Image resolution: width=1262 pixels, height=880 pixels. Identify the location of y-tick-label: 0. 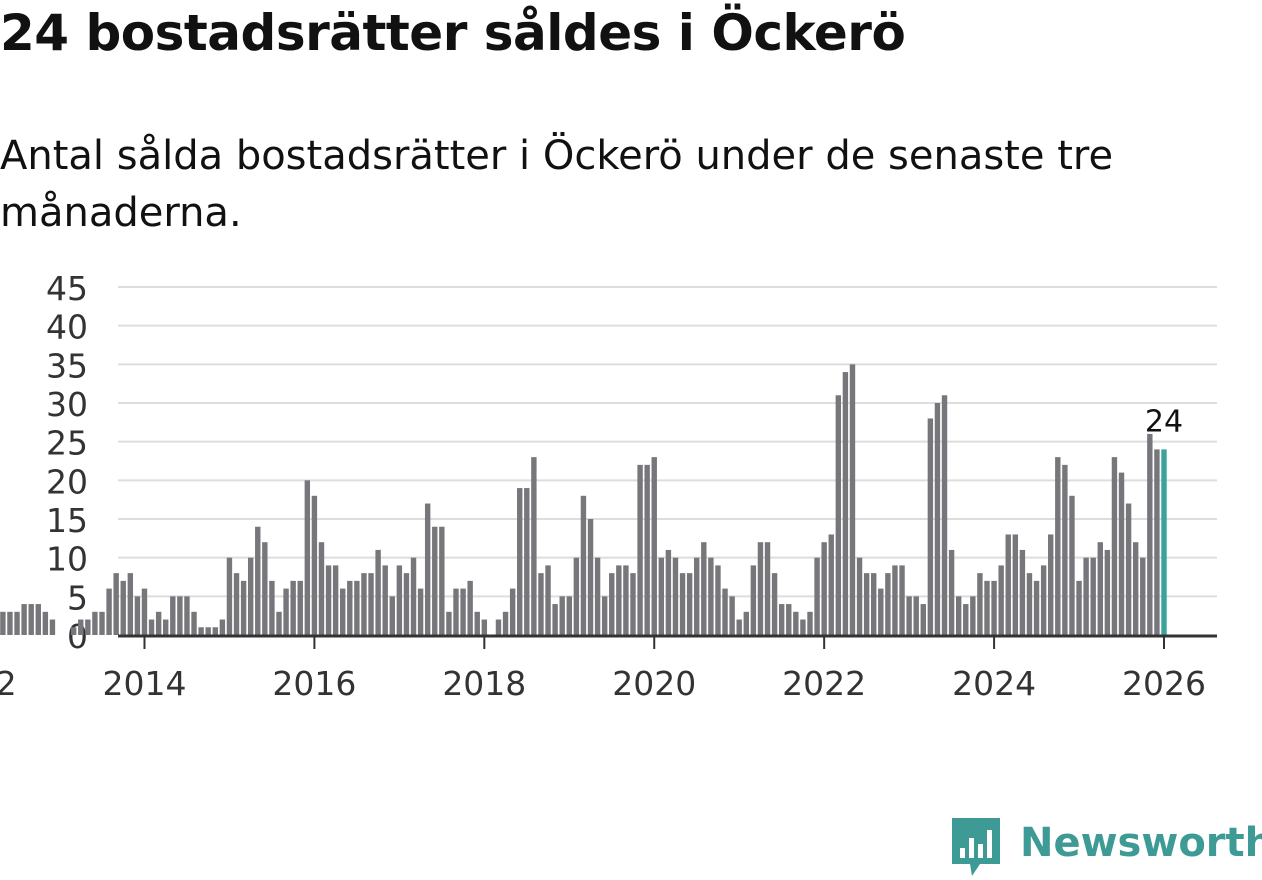
(77, 636).